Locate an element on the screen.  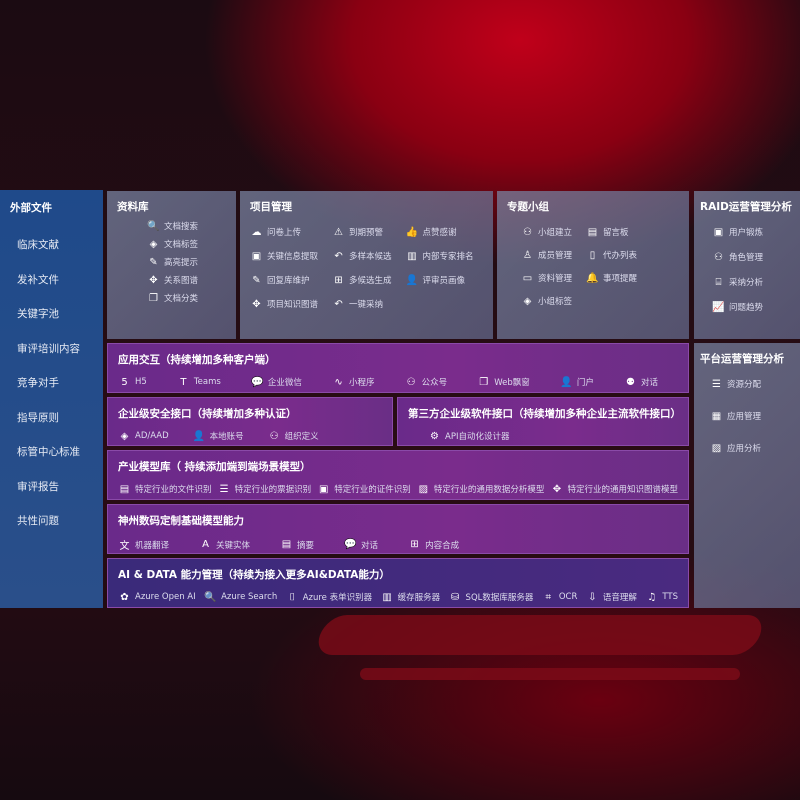
api-gear-item: ⚙ API自动化设计器 is located at coordinates (468, 436).